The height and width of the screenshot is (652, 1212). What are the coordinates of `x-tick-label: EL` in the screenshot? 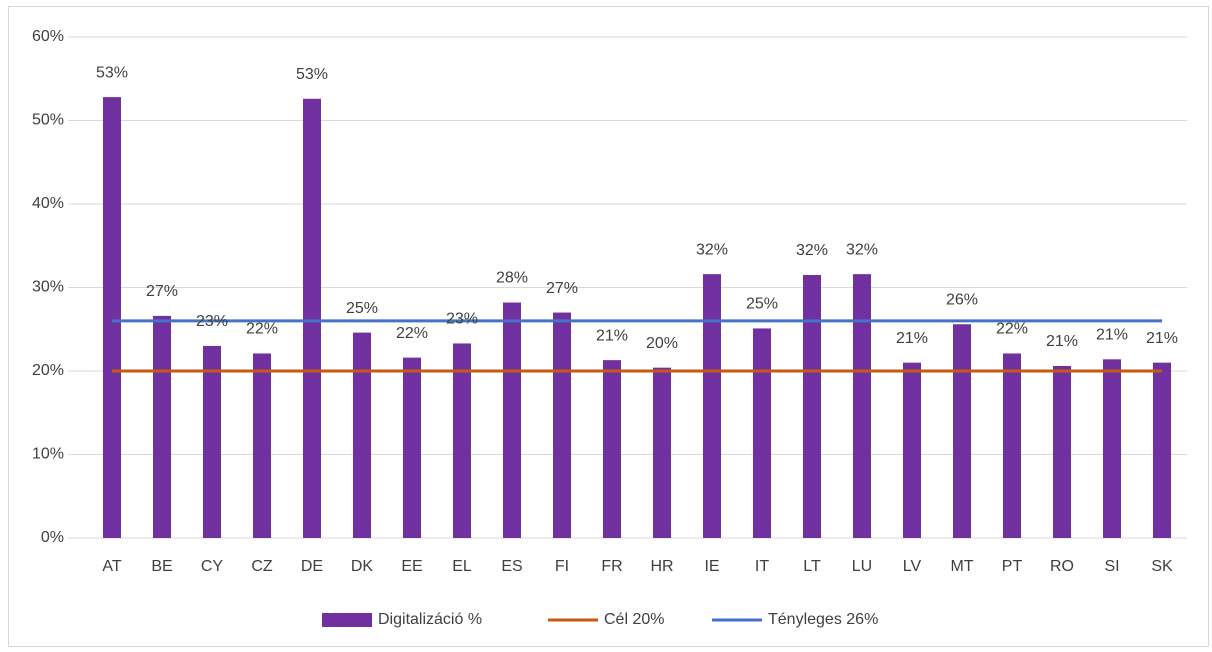 It's located at (462, 566).